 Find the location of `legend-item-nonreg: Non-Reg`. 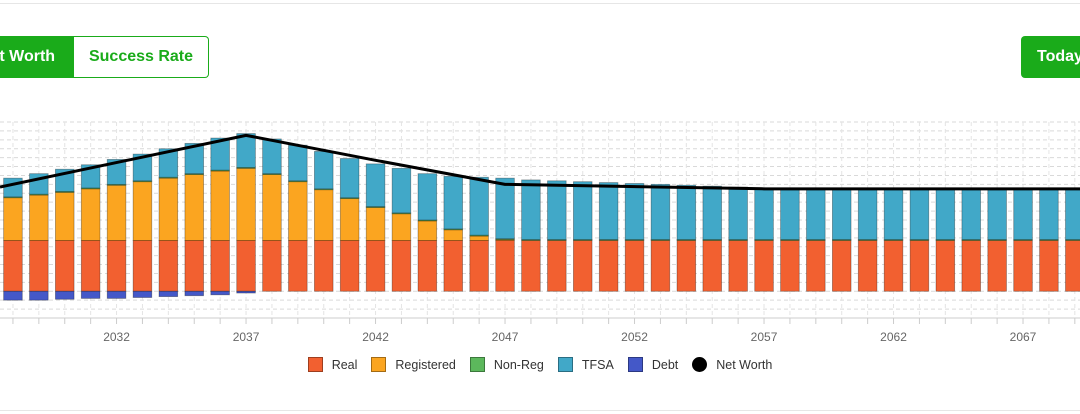

legend-item-nonreg: Non-Reg is located at coordinates (506, 364).